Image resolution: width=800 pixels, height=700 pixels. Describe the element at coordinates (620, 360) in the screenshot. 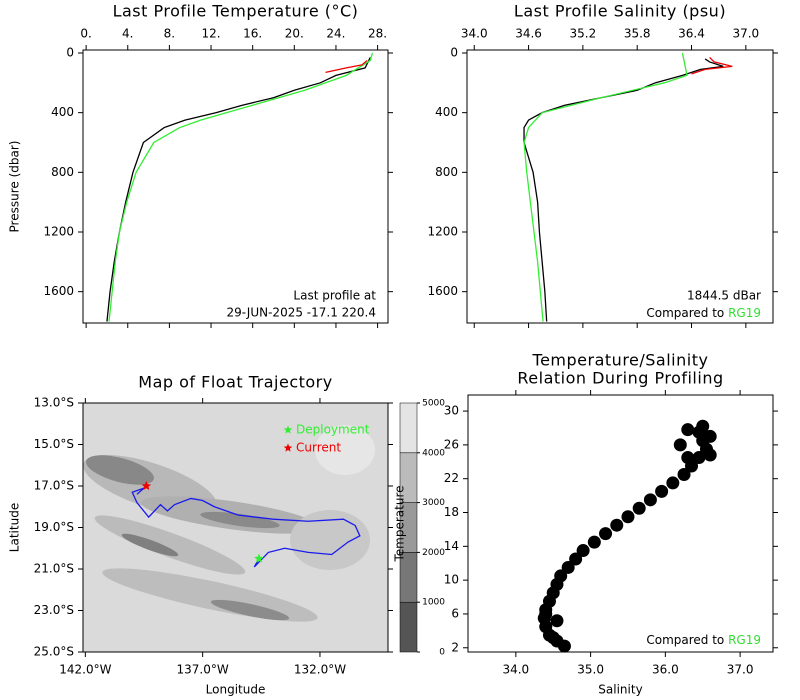

I see `chart-title: Temperature/Salinity` at that location.